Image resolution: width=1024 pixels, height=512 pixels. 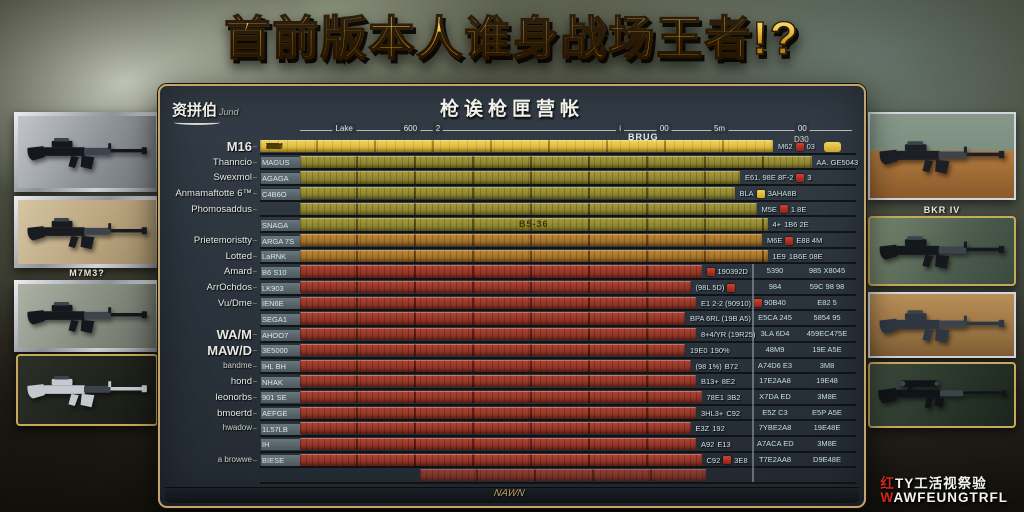 I want to click on table-row: hond ‒ NHAK B13+ 8E2 17E2AA8 19E48, so click(x=510, y=382).